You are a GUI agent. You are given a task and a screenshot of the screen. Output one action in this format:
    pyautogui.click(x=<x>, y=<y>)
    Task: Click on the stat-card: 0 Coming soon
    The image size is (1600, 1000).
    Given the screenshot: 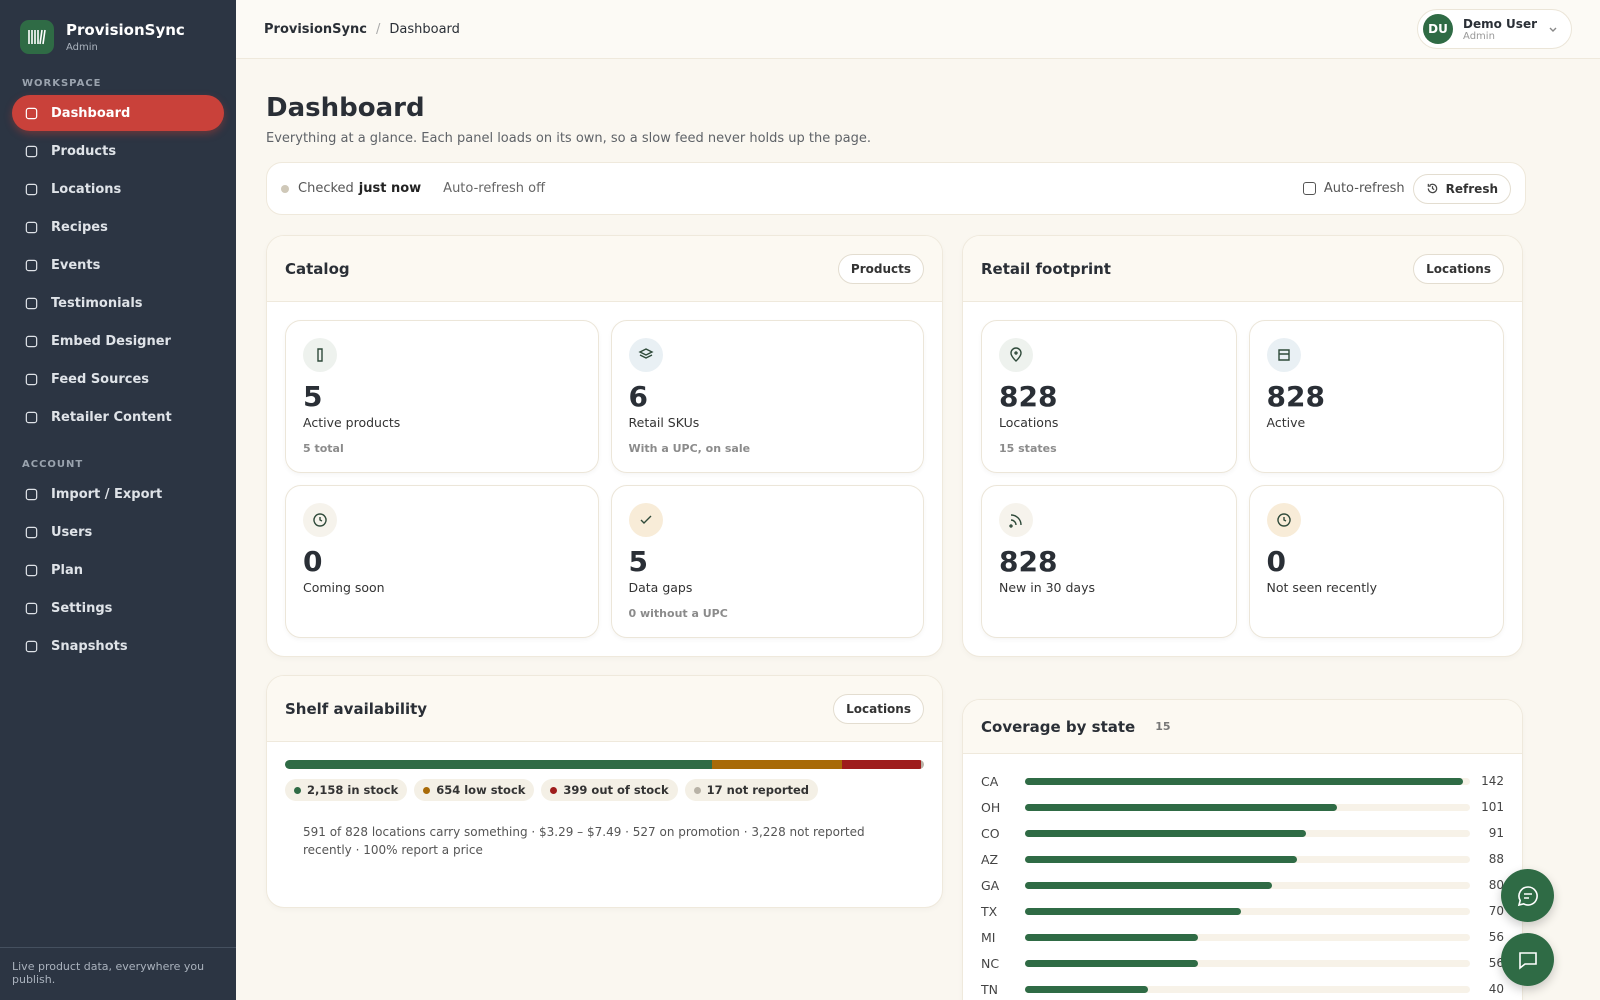 What is the action you would take?
    pyautogui.click(x=442, y=561)
    